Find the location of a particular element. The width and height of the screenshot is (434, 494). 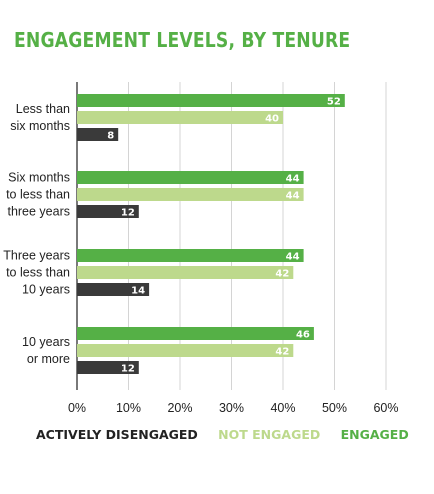

data-label: 52 is located at coordinates (334, 102).